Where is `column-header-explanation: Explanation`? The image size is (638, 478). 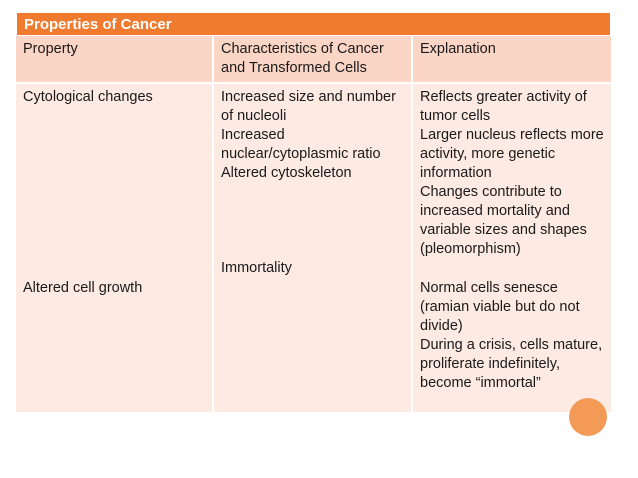
column-header-explanation: Explanation is located at coordinates (512, 60).